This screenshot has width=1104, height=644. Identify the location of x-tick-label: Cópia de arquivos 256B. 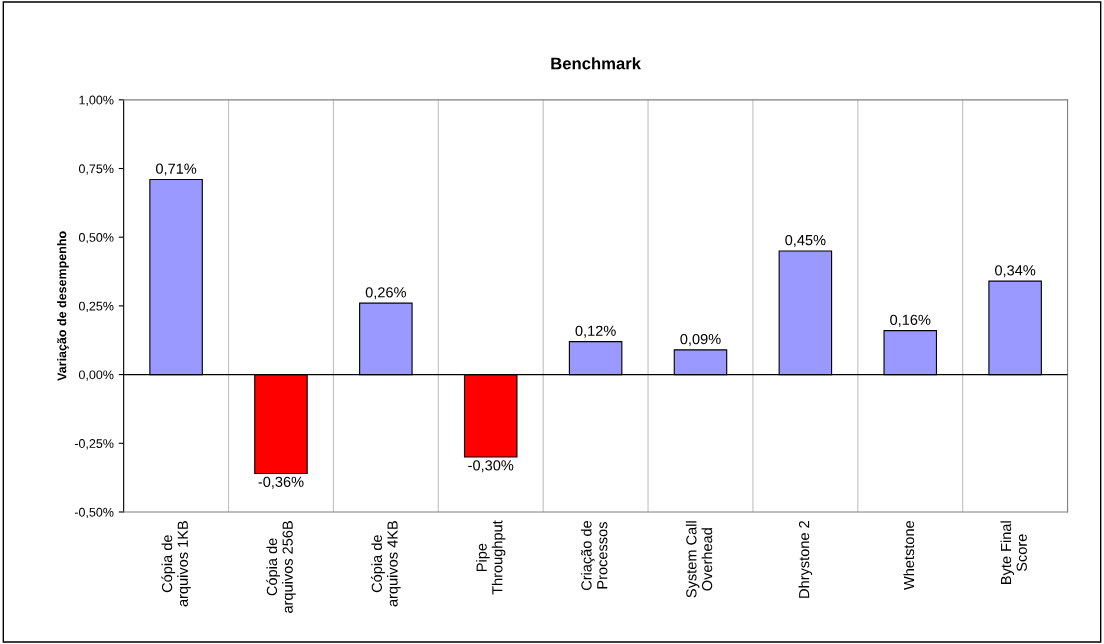
(281, 567).